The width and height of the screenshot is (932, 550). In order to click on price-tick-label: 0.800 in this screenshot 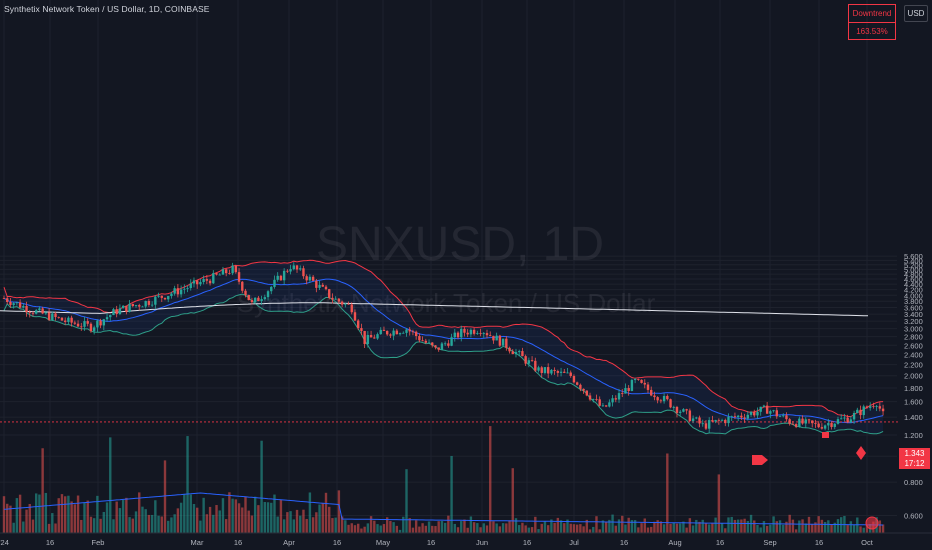, I will do `click(913, 482)`.